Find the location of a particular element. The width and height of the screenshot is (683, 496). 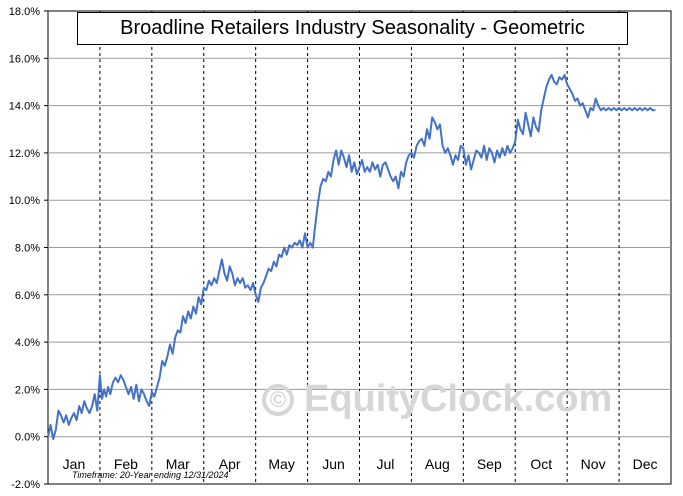

y-tick-label: 18.0% is located at coordinates (24, 12).